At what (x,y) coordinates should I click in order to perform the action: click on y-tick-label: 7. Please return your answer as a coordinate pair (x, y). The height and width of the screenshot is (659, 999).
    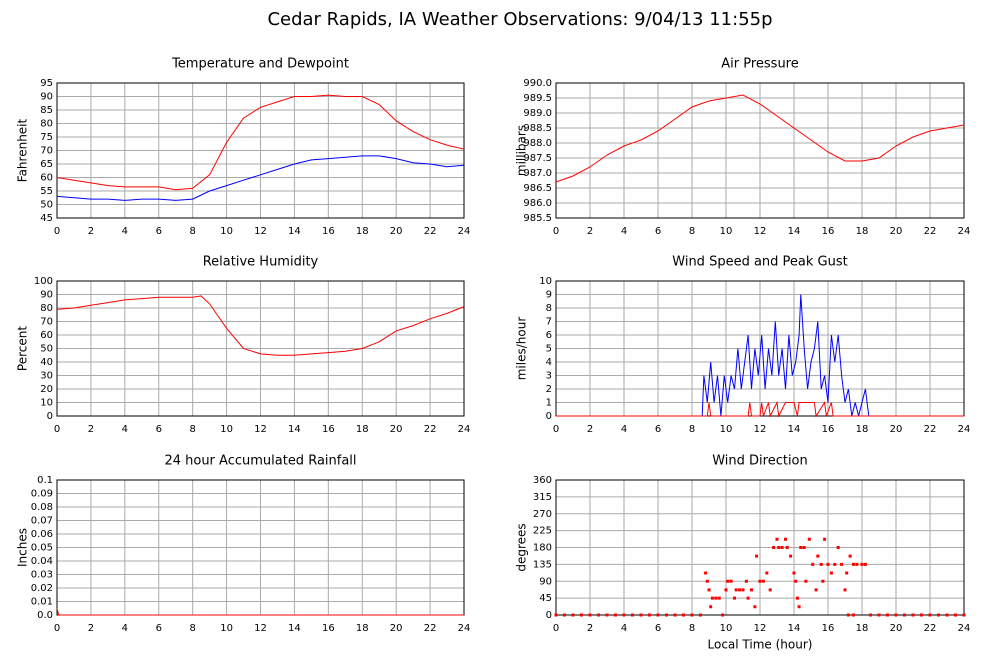
    Looking at the image, I should click on (549, 322).